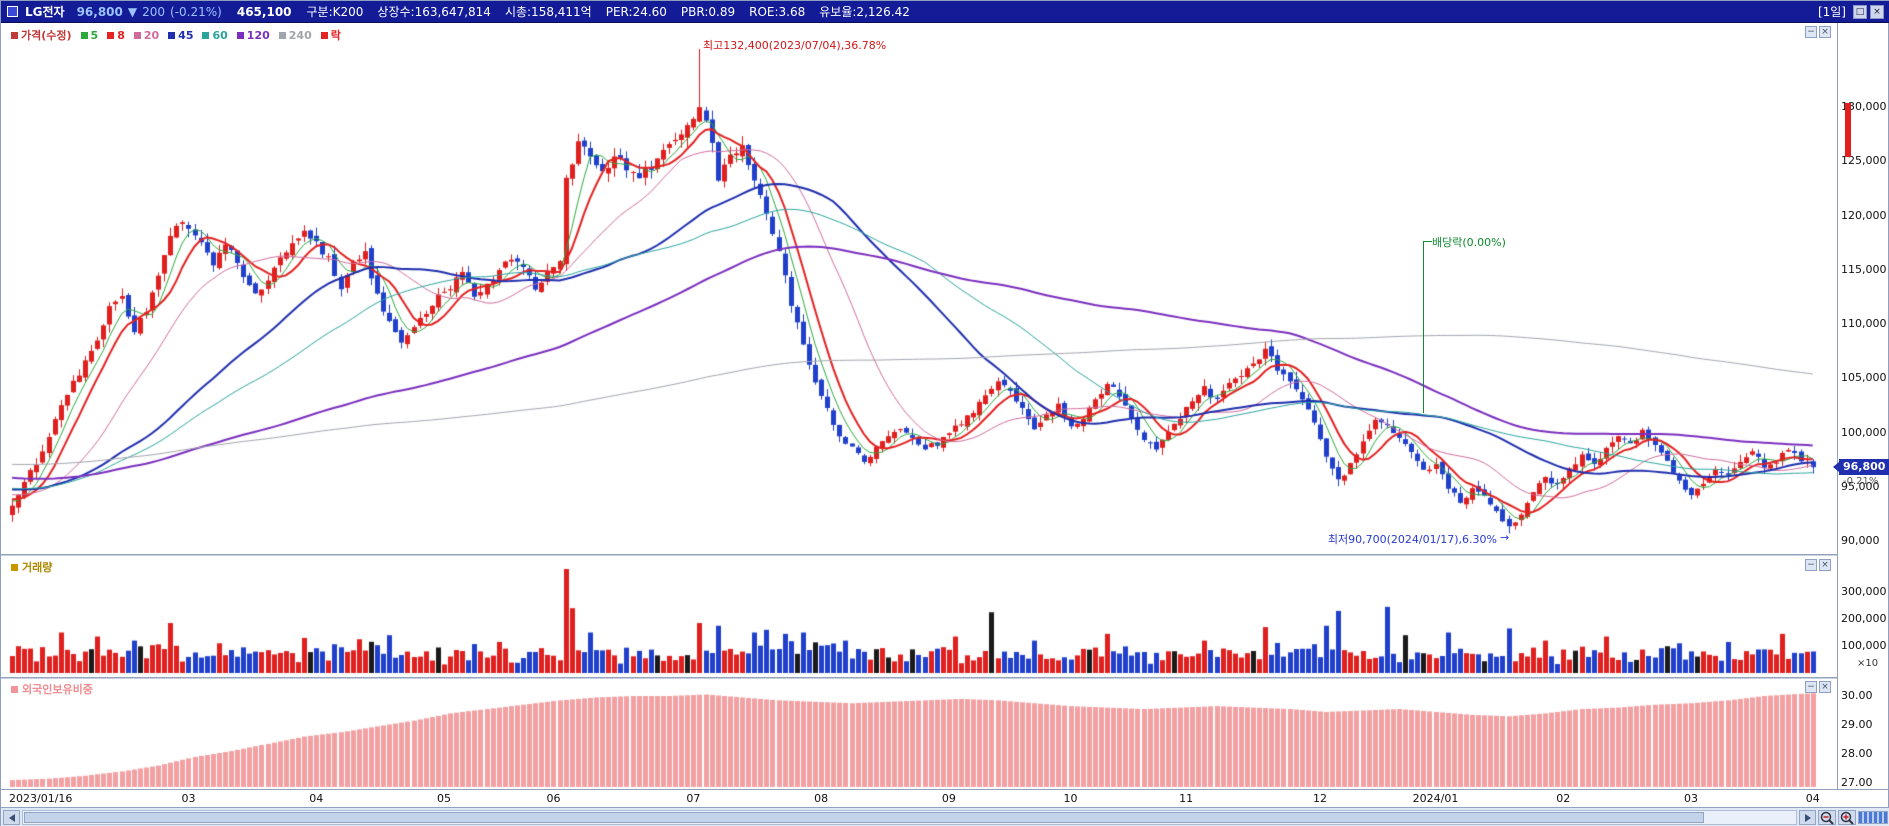  Describe the element at coordinates (220, 35) in the screenshot. I see `legend-item-label: 60` at that location.